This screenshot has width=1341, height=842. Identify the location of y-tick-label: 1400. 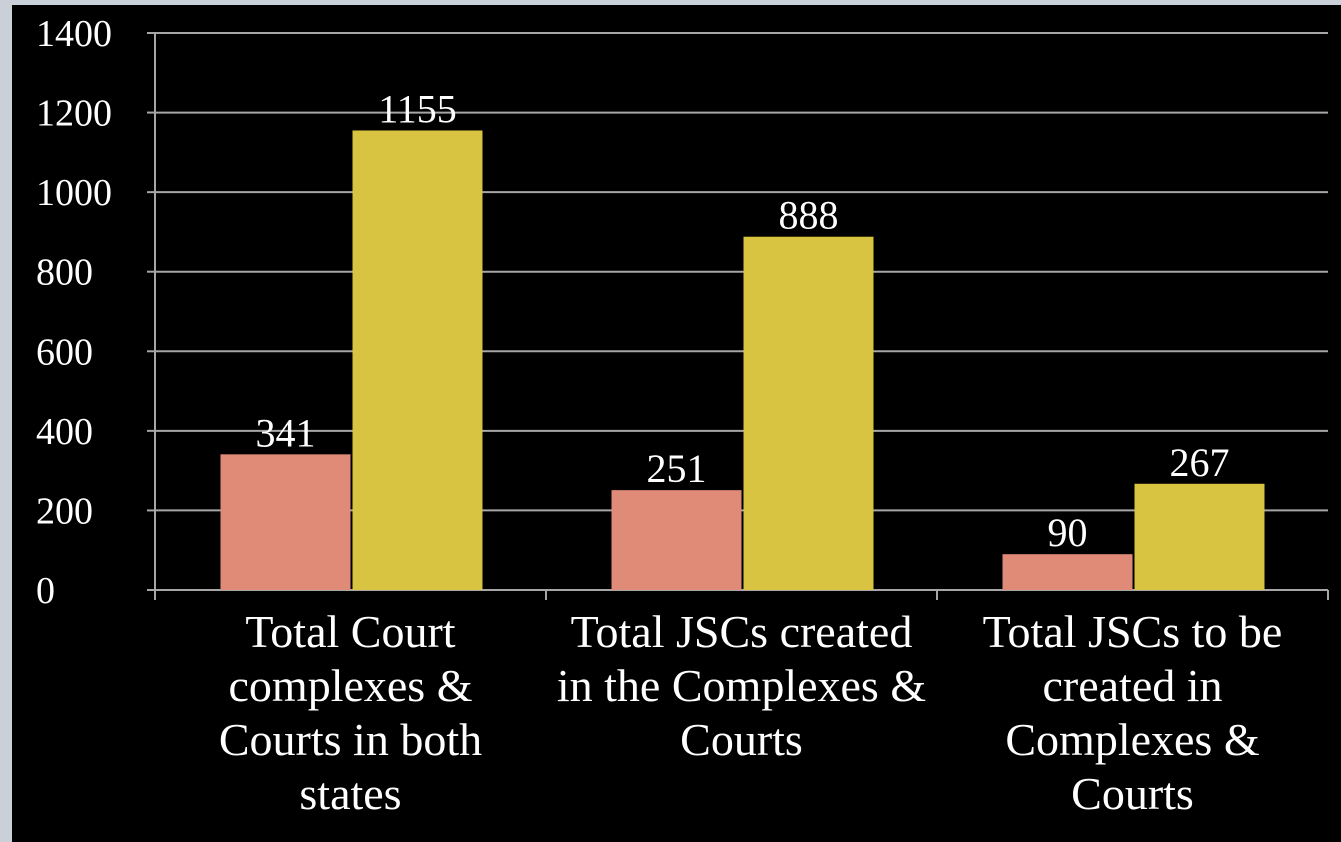
(74, 34).